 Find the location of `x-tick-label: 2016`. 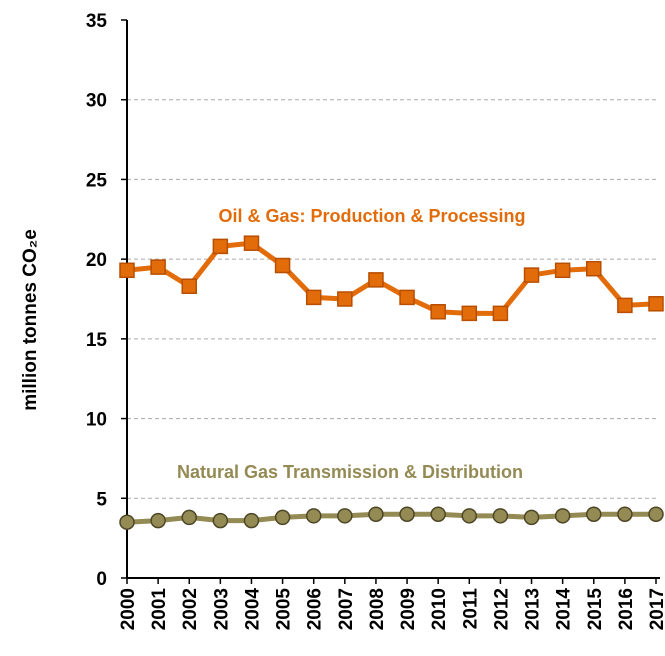

x-tick-label: 2016 is located at coordinates (626, 609).